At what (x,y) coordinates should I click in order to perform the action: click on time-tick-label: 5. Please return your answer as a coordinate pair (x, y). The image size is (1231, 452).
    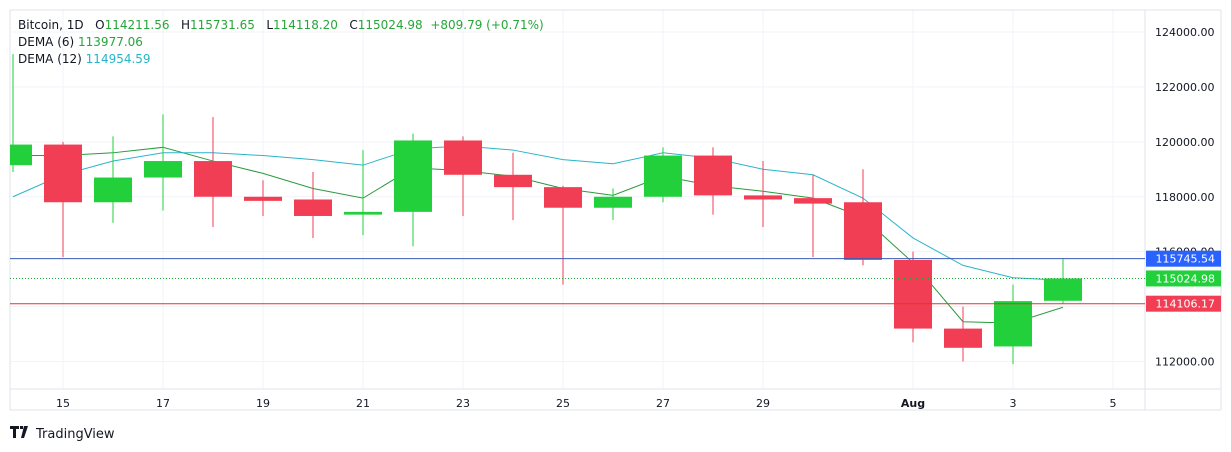
    Looking at the image, I should click on (1113, 403).